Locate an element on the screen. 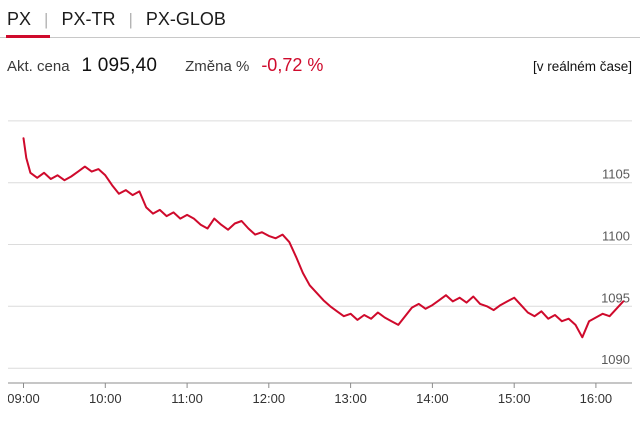  svg-text: 1095 is located at coordinates (615, 297).